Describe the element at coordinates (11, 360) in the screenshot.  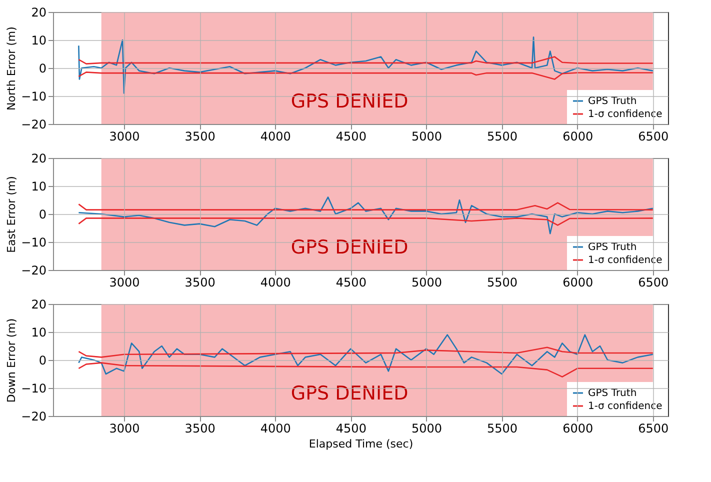
I see `y-axis-title: Down Error (m)` at that location.